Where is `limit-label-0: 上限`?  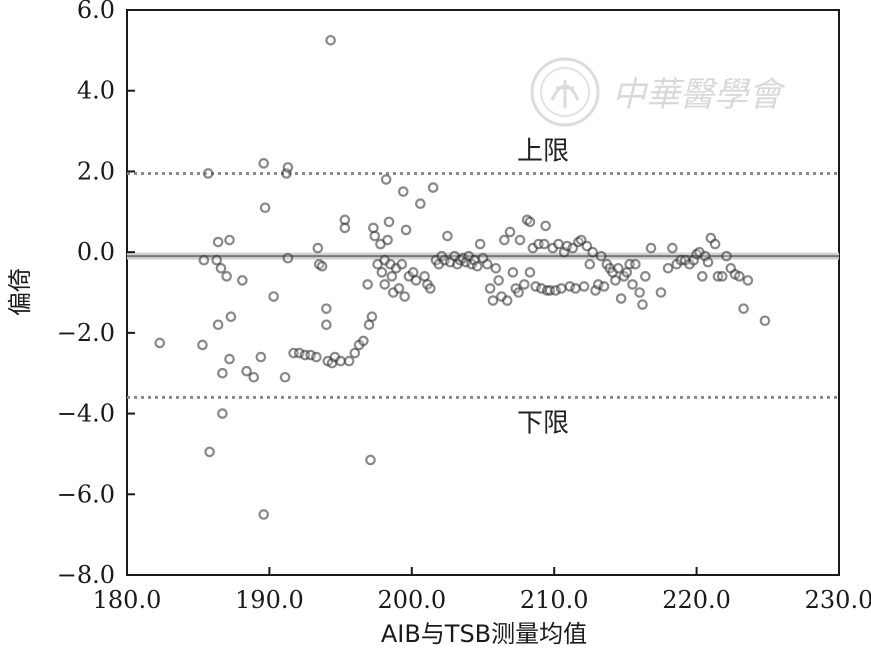
limit-label-0: 上限 is located at coordinates (543, 151).